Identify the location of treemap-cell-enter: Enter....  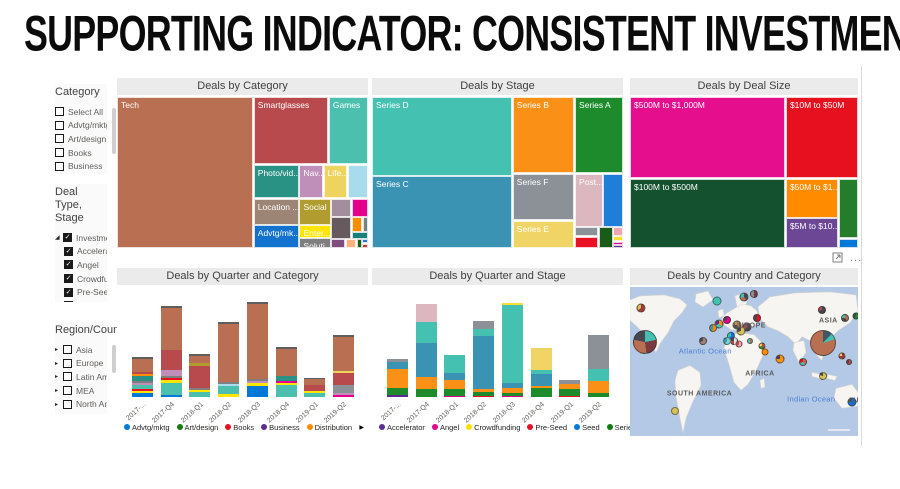
(315, 232).